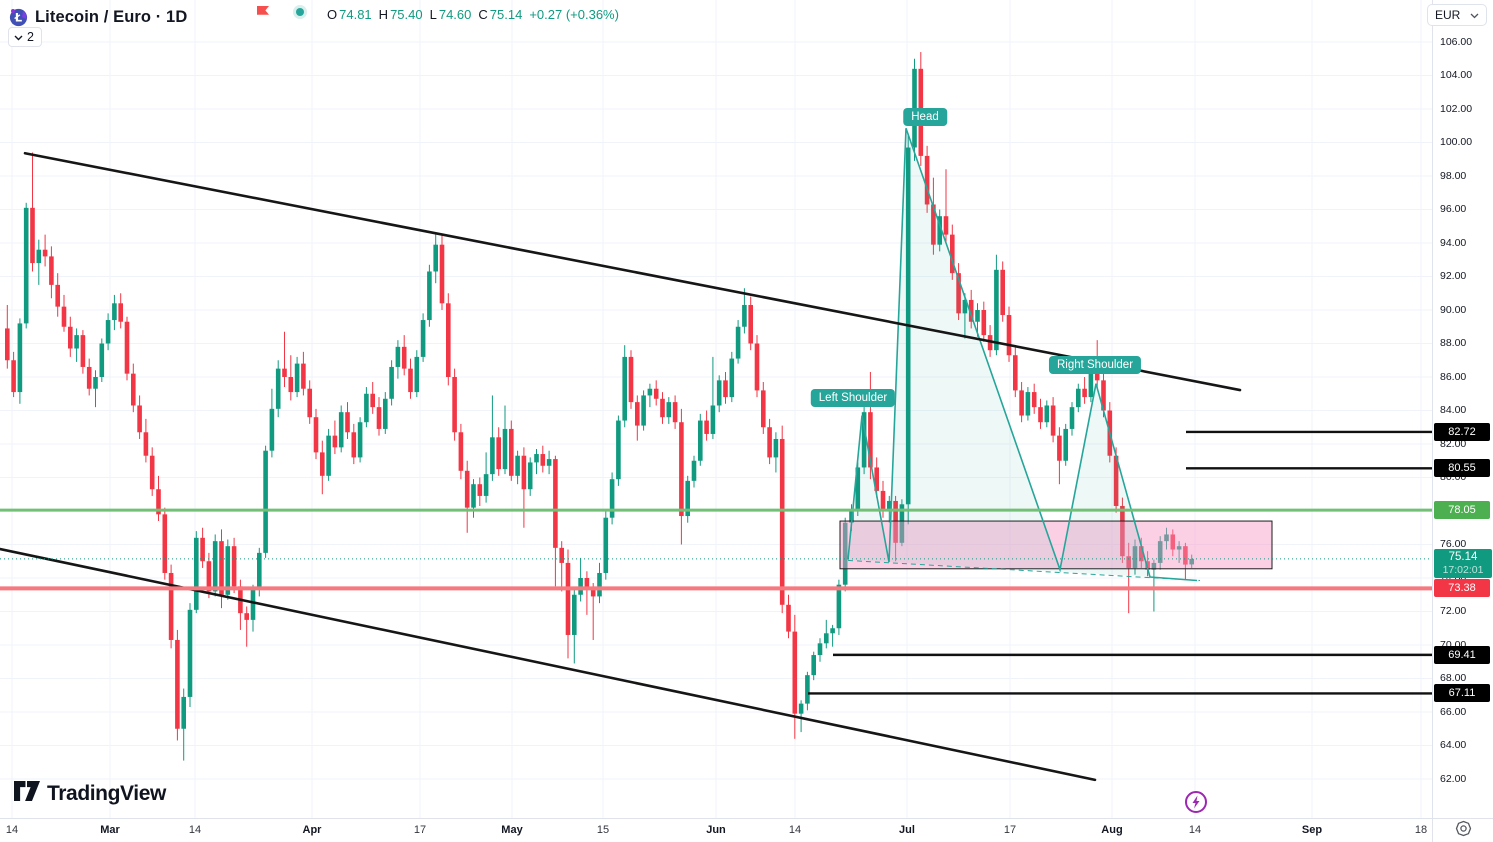 The height and width of the screenshot is (842, 1493). Describe the element at coordinates (1453, 209) in the screenshot. I see `price-tick-label: 96.00` at that location.